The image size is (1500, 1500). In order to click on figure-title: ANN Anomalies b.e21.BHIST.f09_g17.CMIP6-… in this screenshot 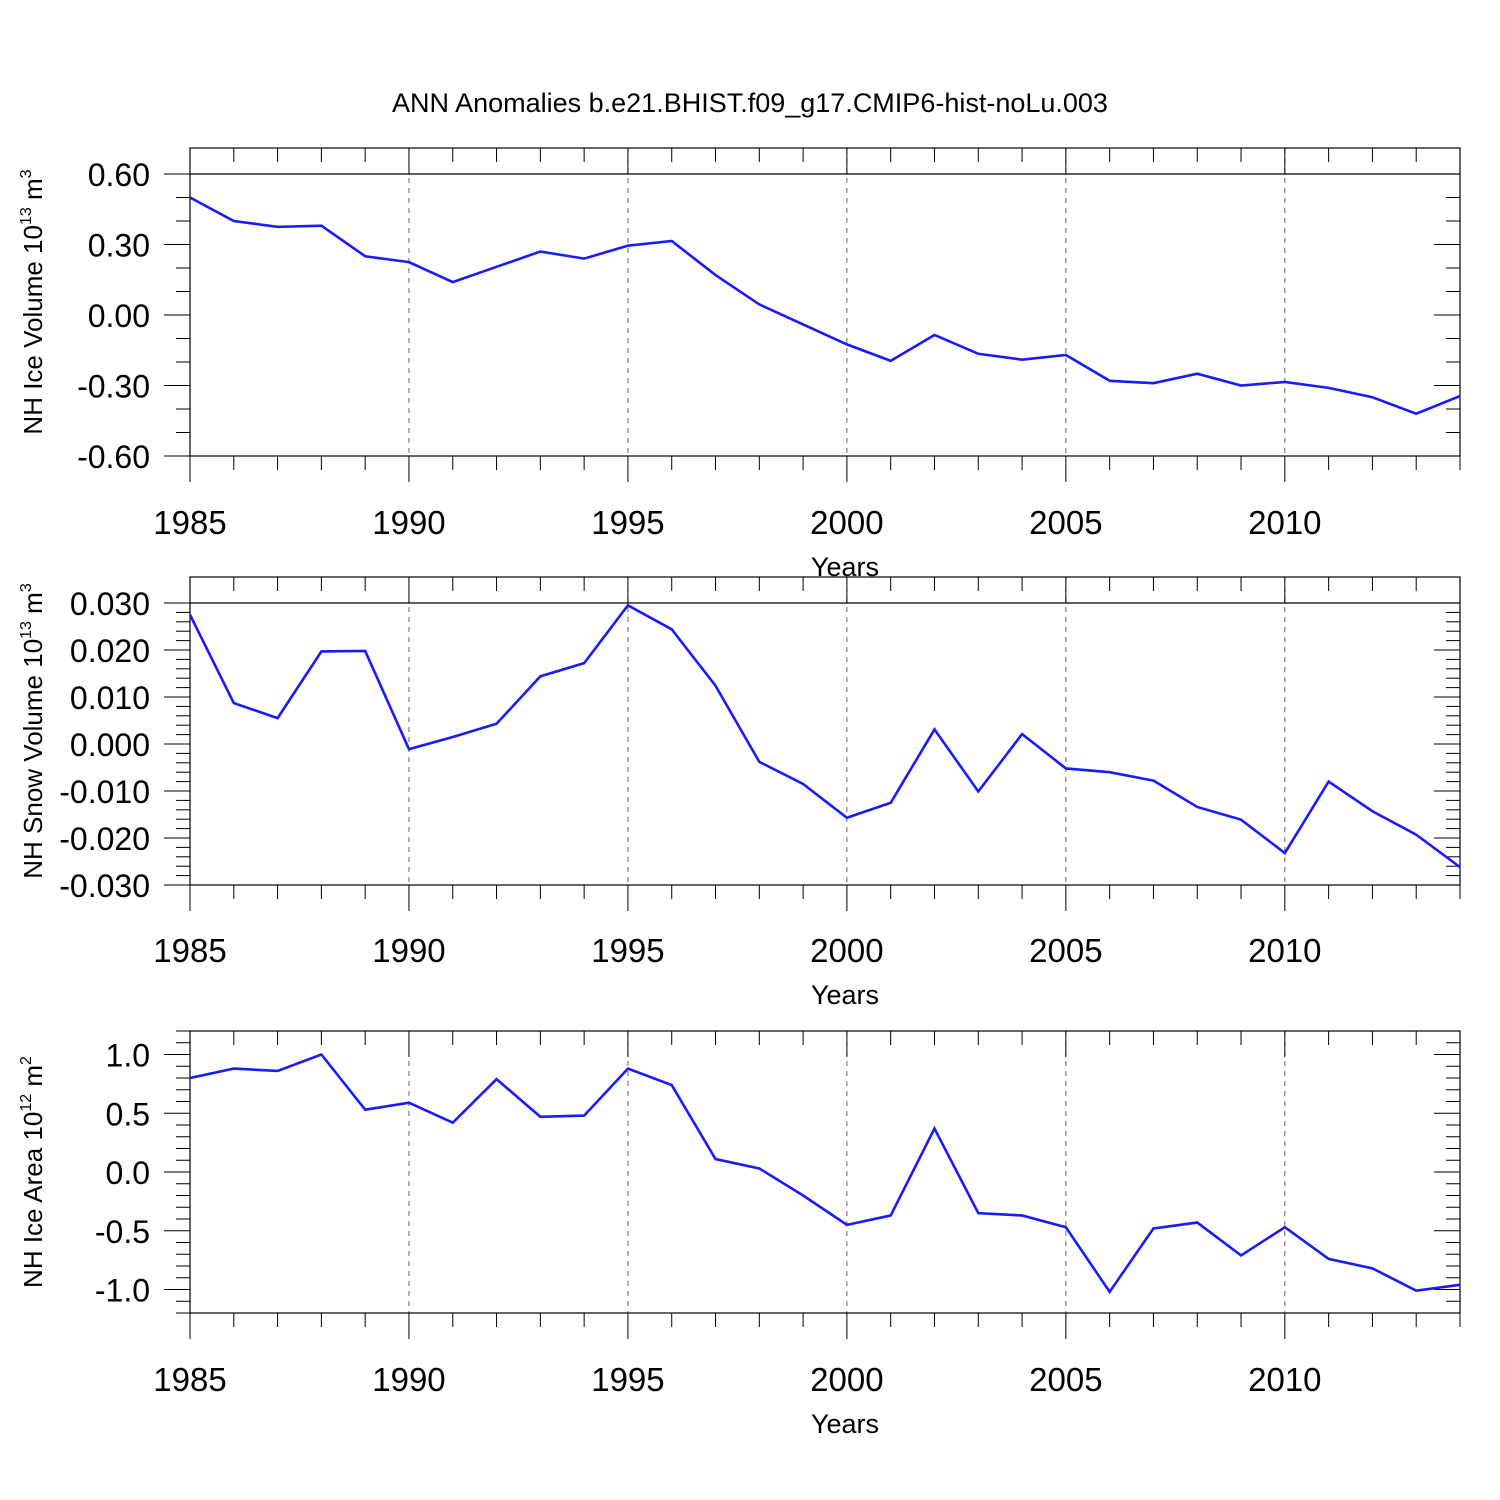, I will do `click(750, 103)`.